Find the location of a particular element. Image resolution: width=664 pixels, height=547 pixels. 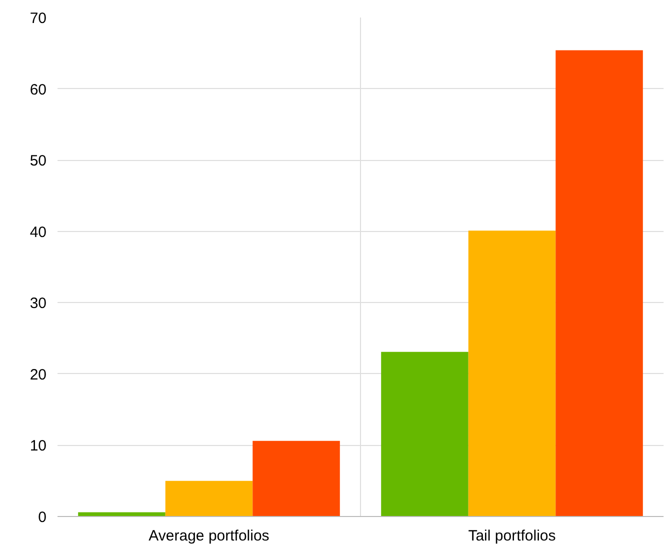

y-tick-label: 40 is located at coordinates (38, 232).